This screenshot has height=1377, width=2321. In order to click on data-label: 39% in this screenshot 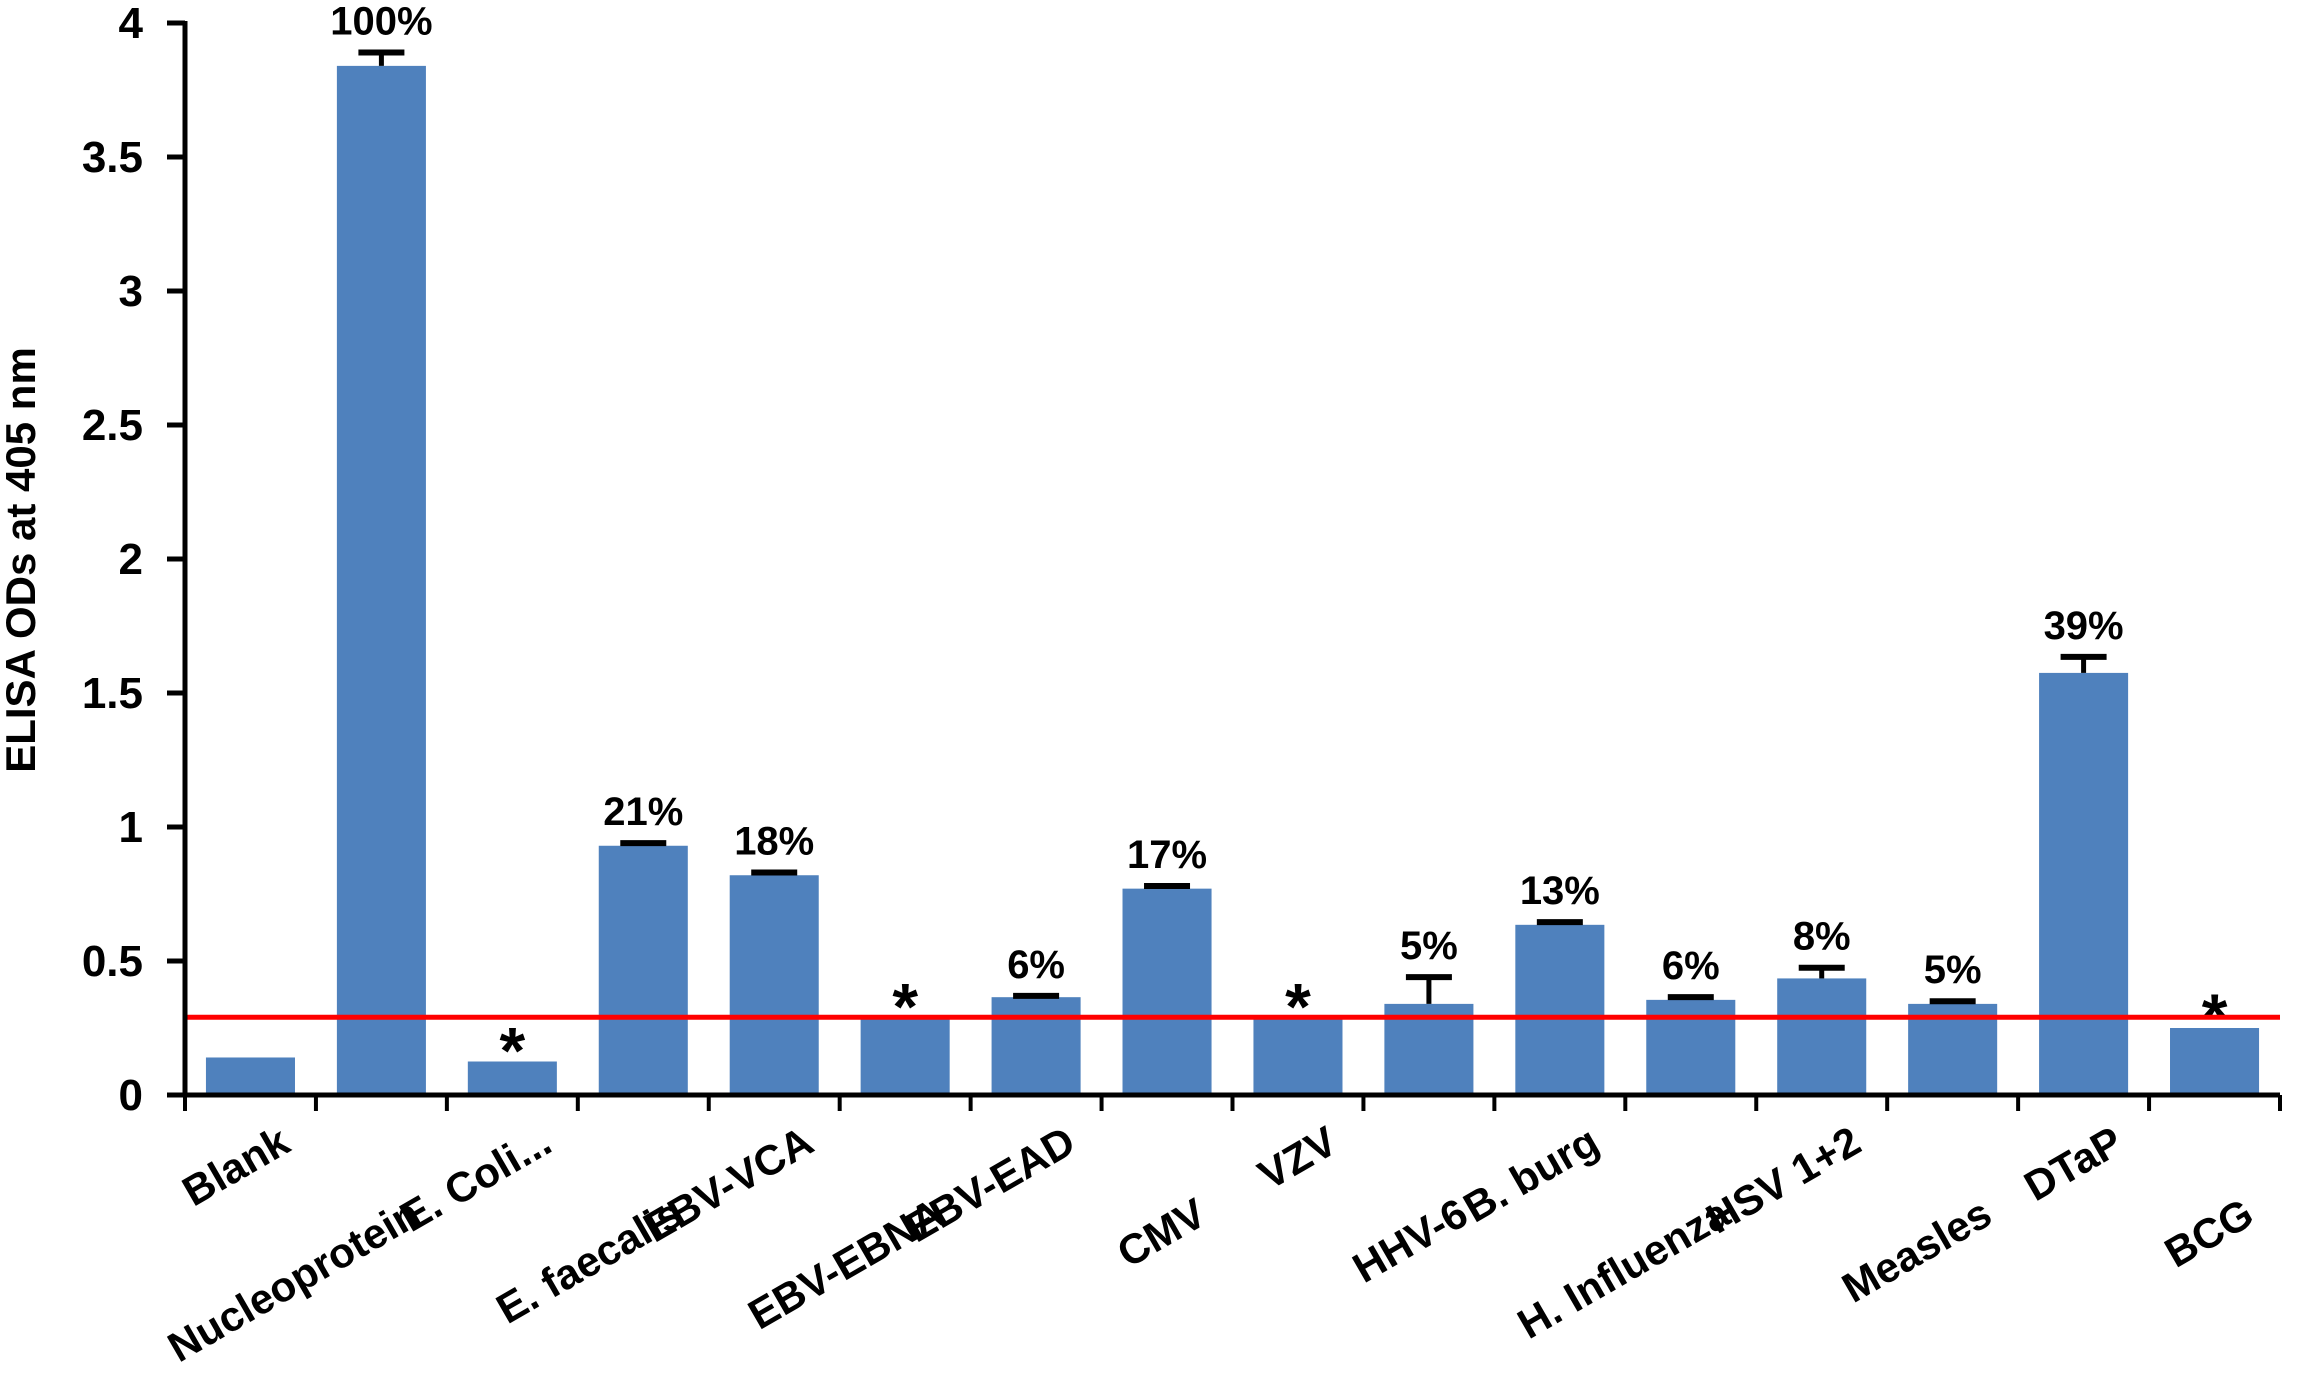, I will do `click(2084, 626)`.